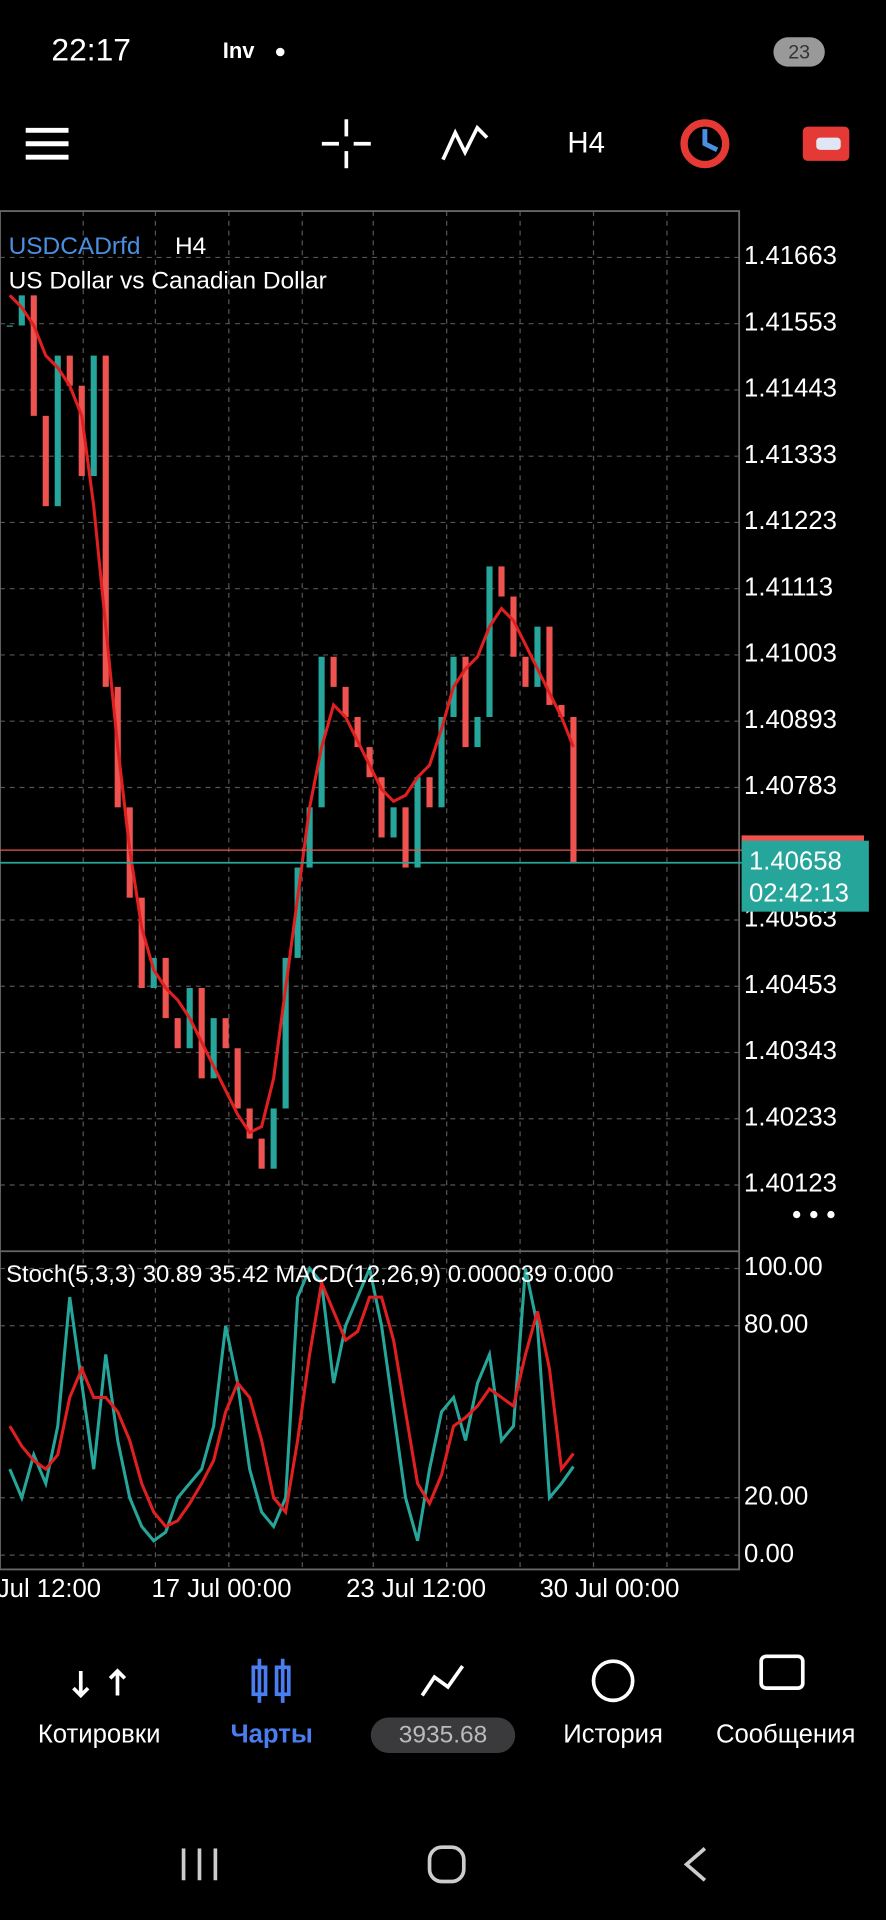  What do you see at coordinates (91, 49) in the screenshot?
I see `status-time: 22:17` at bounding box center [91, 49].